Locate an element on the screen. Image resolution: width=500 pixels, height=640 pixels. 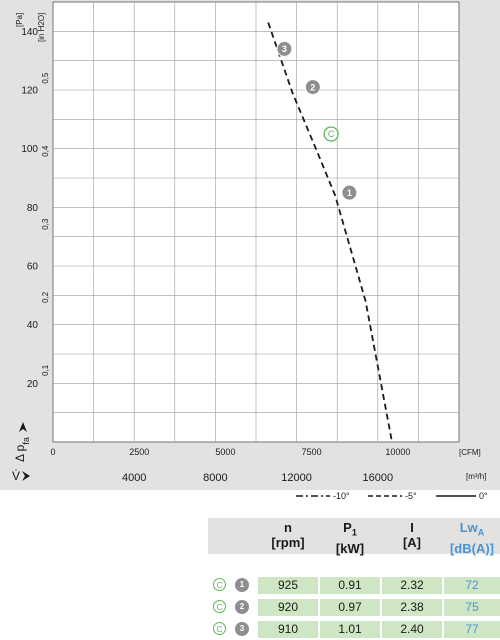
legend-item-solid: 0° is located at coordinates (462, 496).